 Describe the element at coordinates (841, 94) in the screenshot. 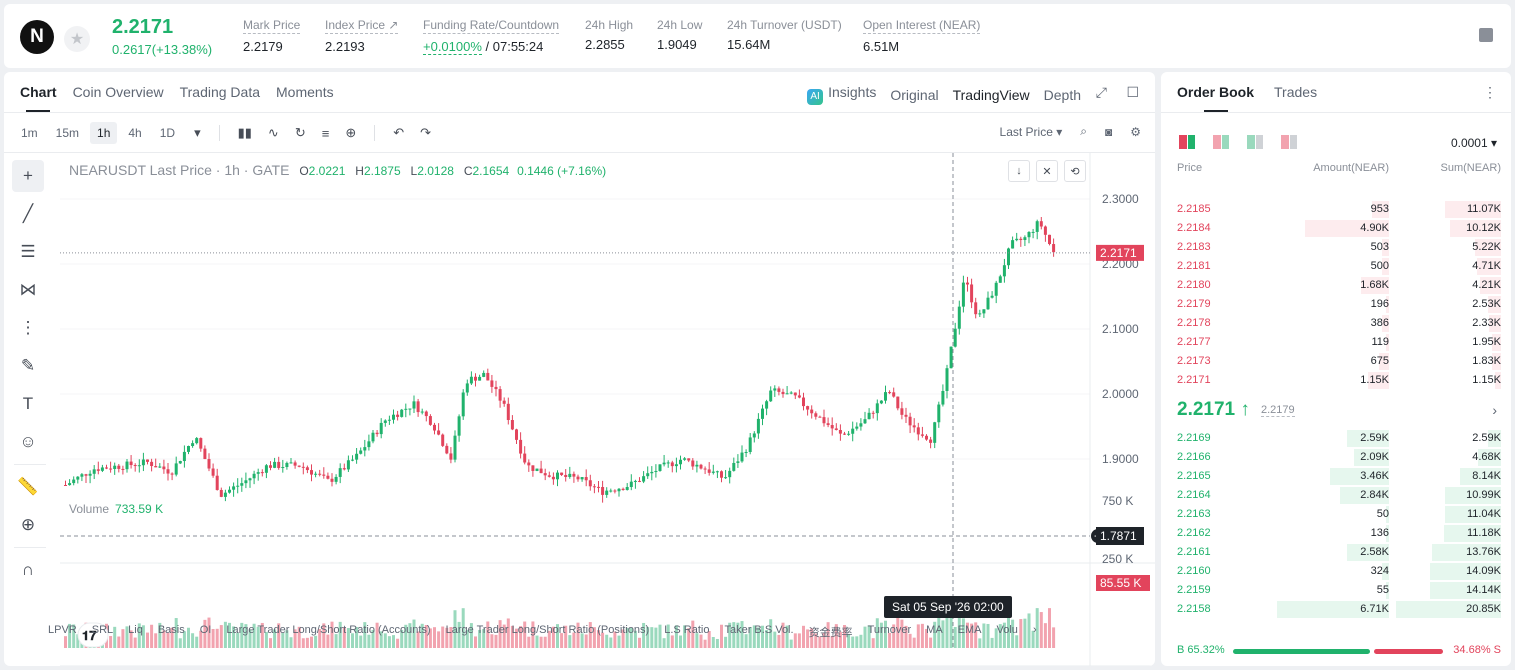

I see `tab-insights: AI Insights` at that location.